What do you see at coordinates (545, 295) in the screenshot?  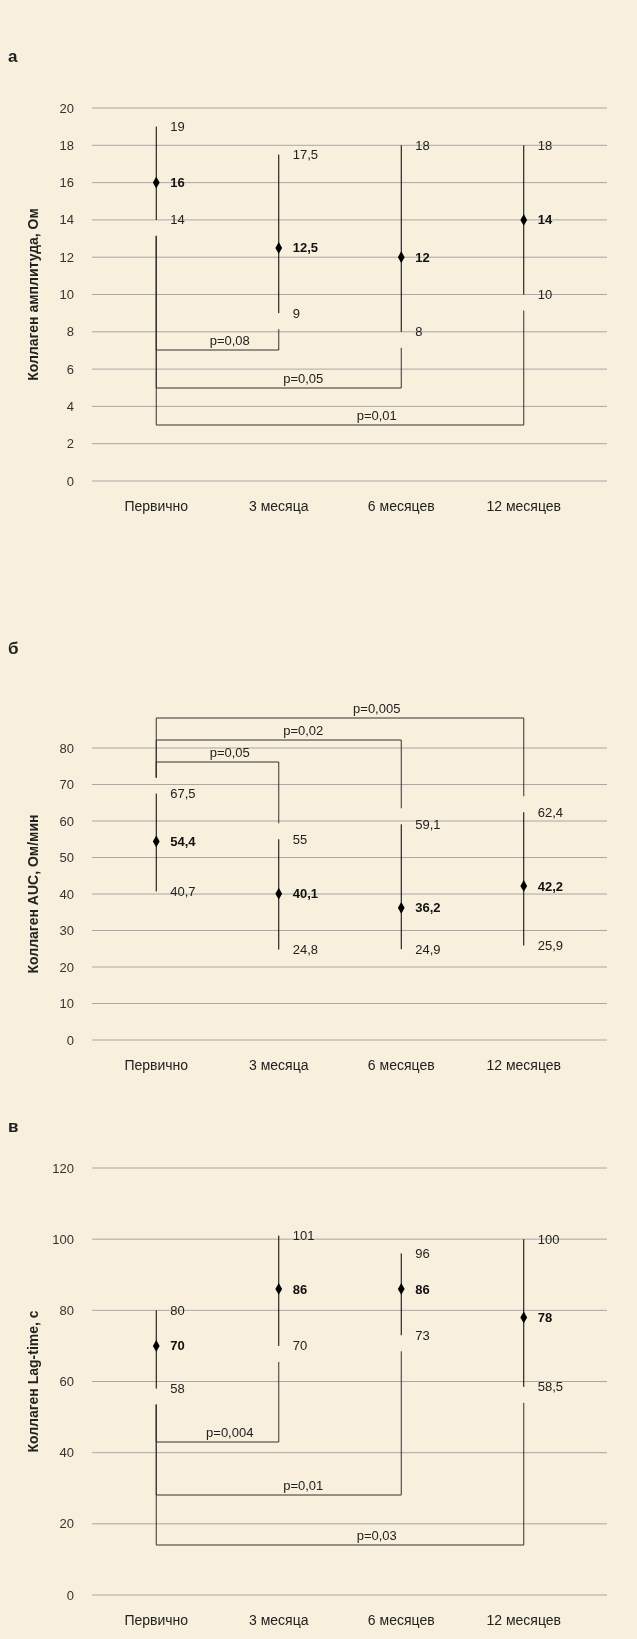 I see `annotation: 10` at bounding box center [545, 295].